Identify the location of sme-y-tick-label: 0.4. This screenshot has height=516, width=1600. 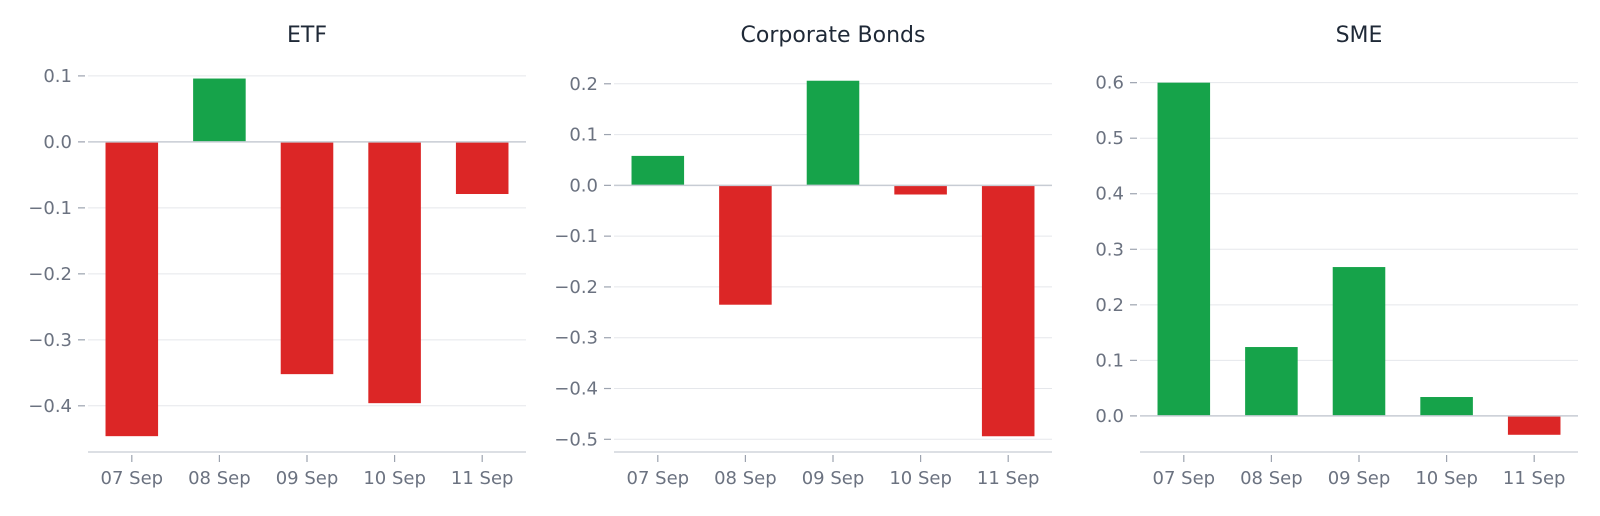
(1109, 194).